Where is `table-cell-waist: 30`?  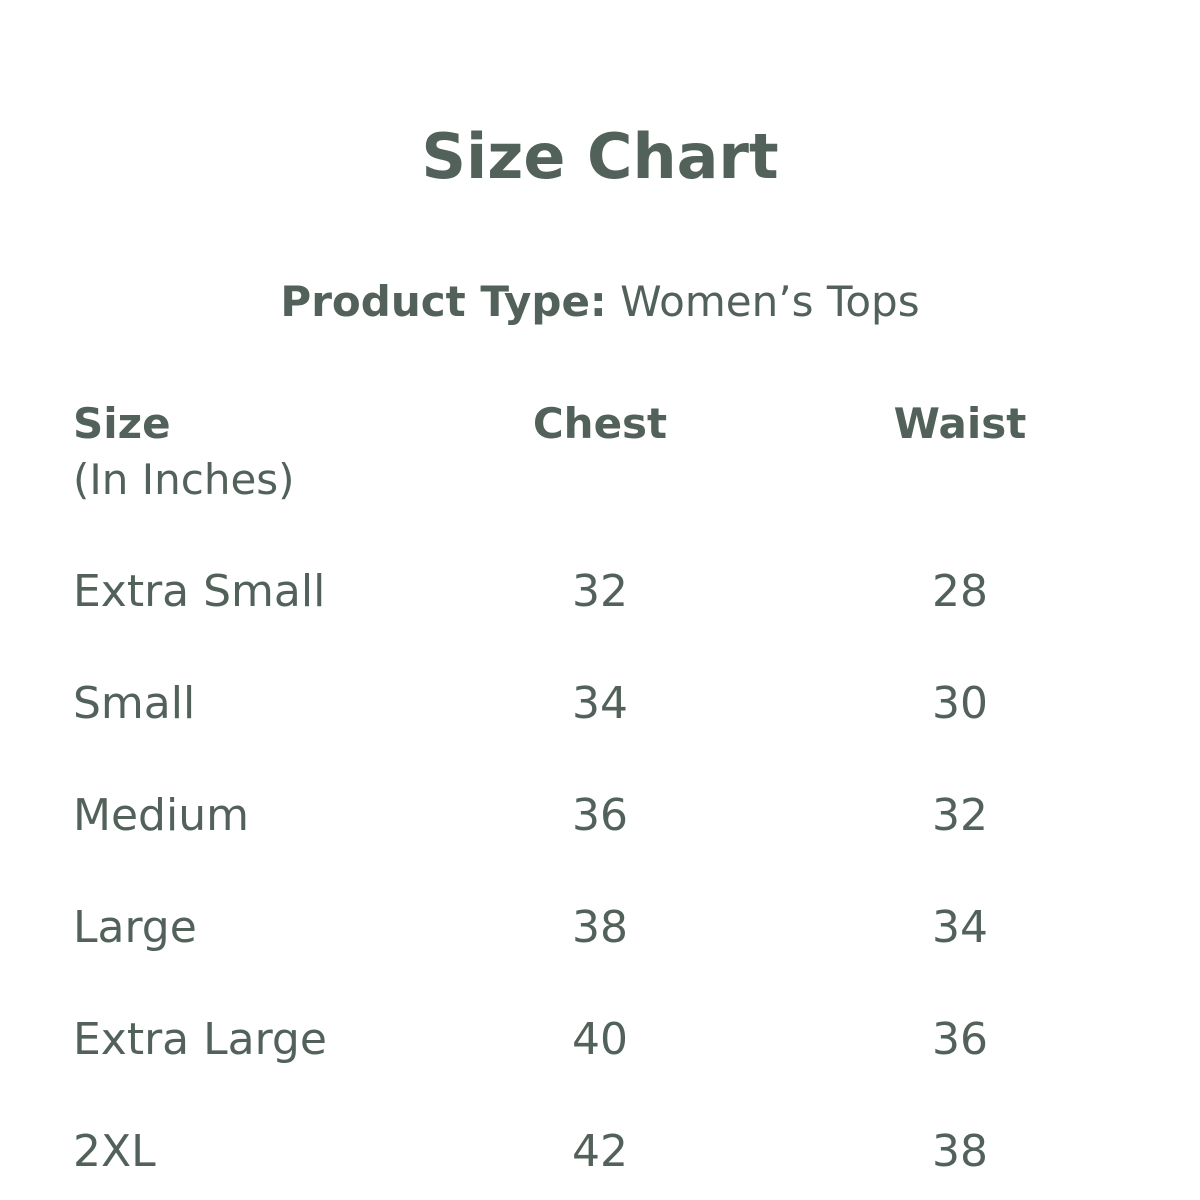 table-cell-waist: 30 is located at coordinates (960, 703).